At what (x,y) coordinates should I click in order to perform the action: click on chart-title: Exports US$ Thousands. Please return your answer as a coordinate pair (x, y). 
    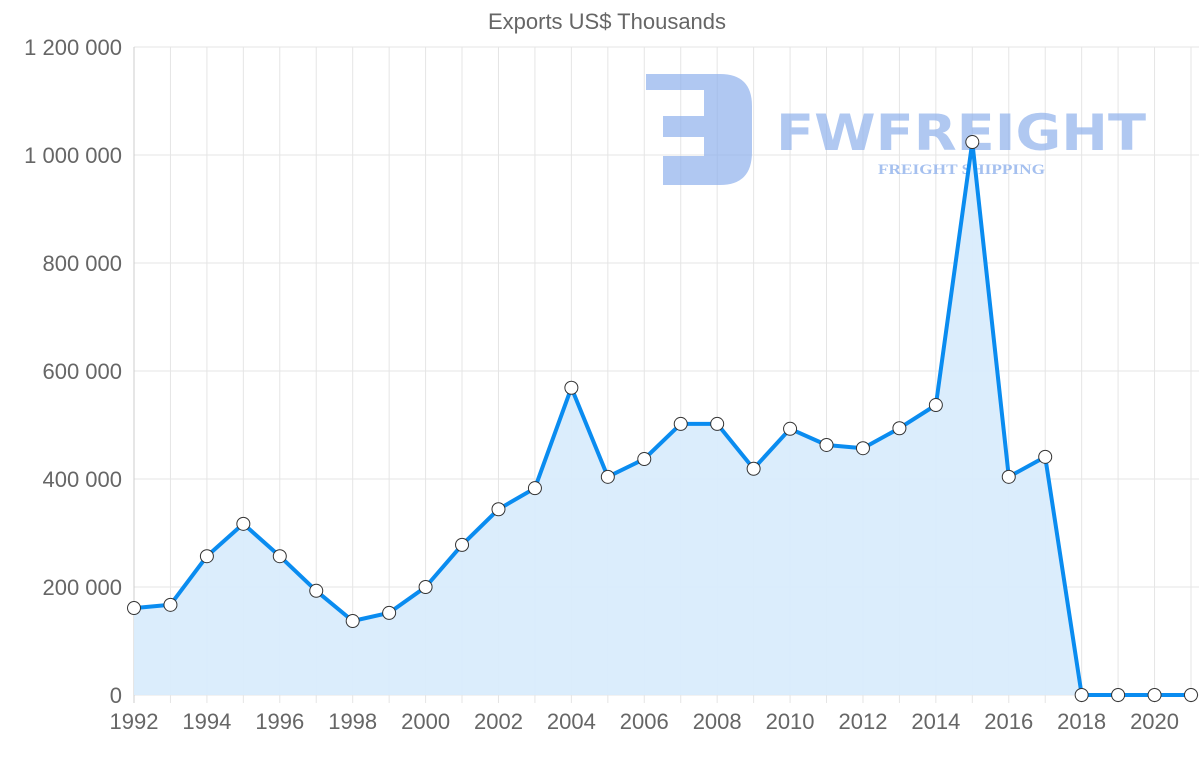
    Looking at the image, I should click on (607, 21).